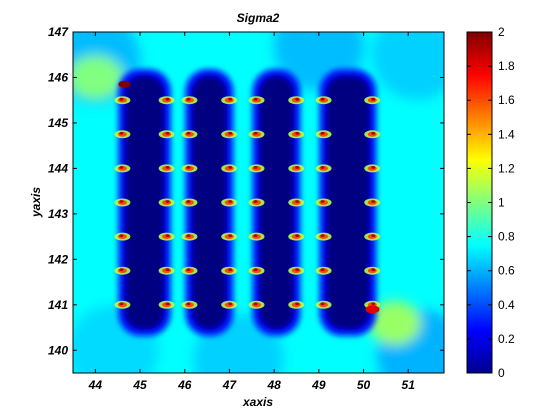  Describe the element at coordinates (506, 271) in the screenshot. I see `colorbar-tick-label: 0.6` at that location.